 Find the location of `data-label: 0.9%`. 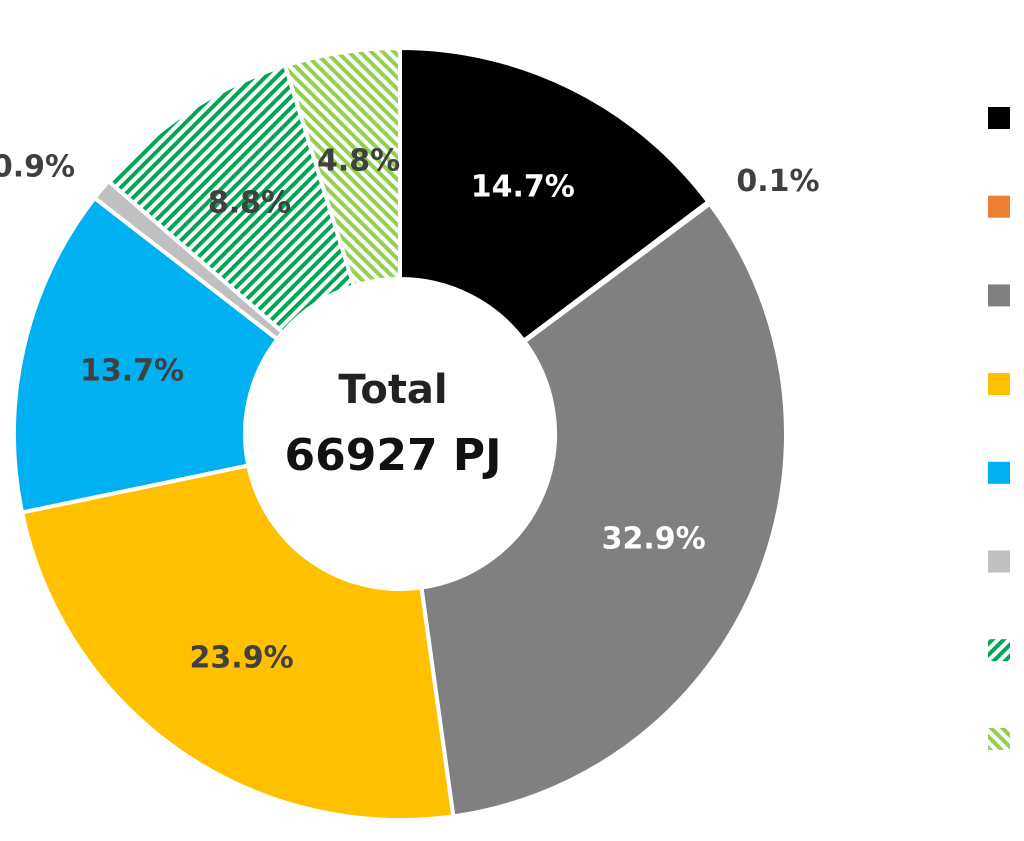

data-label: 0.9% is located at coordinates (37, 166).